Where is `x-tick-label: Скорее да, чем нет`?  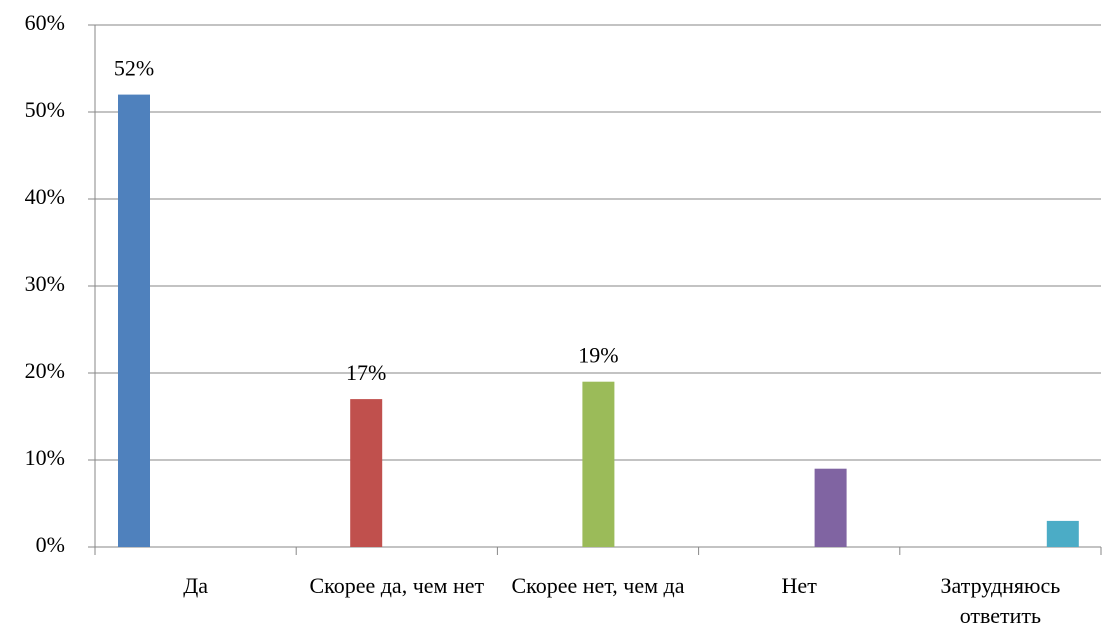
x-tick-label: Скорее да, чем нет is located at coordinates (397, 585).